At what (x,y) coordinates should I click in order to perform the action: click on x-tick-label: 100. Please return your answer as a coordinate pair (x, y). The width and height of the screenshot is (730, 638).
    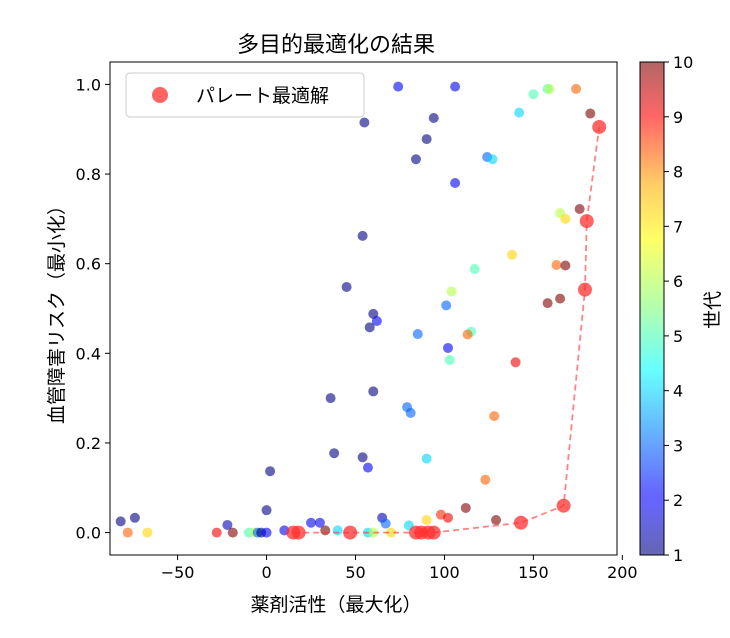
    Looking at the image, I should click on (444, 572).